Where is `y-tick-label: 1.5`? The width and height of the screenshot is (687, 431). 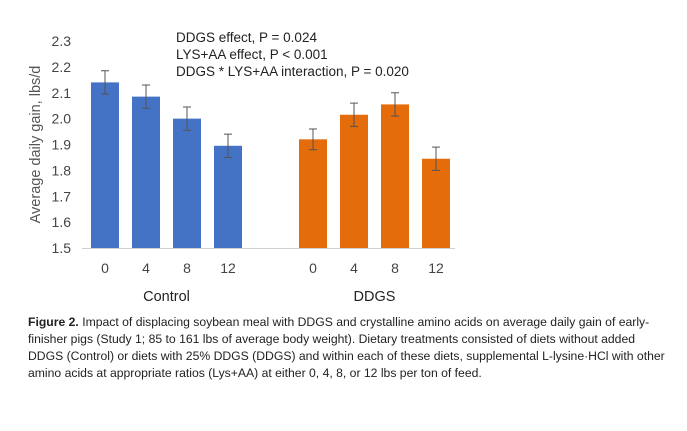
y-tick-label: 1.5 is located at coordinates (62, 248).